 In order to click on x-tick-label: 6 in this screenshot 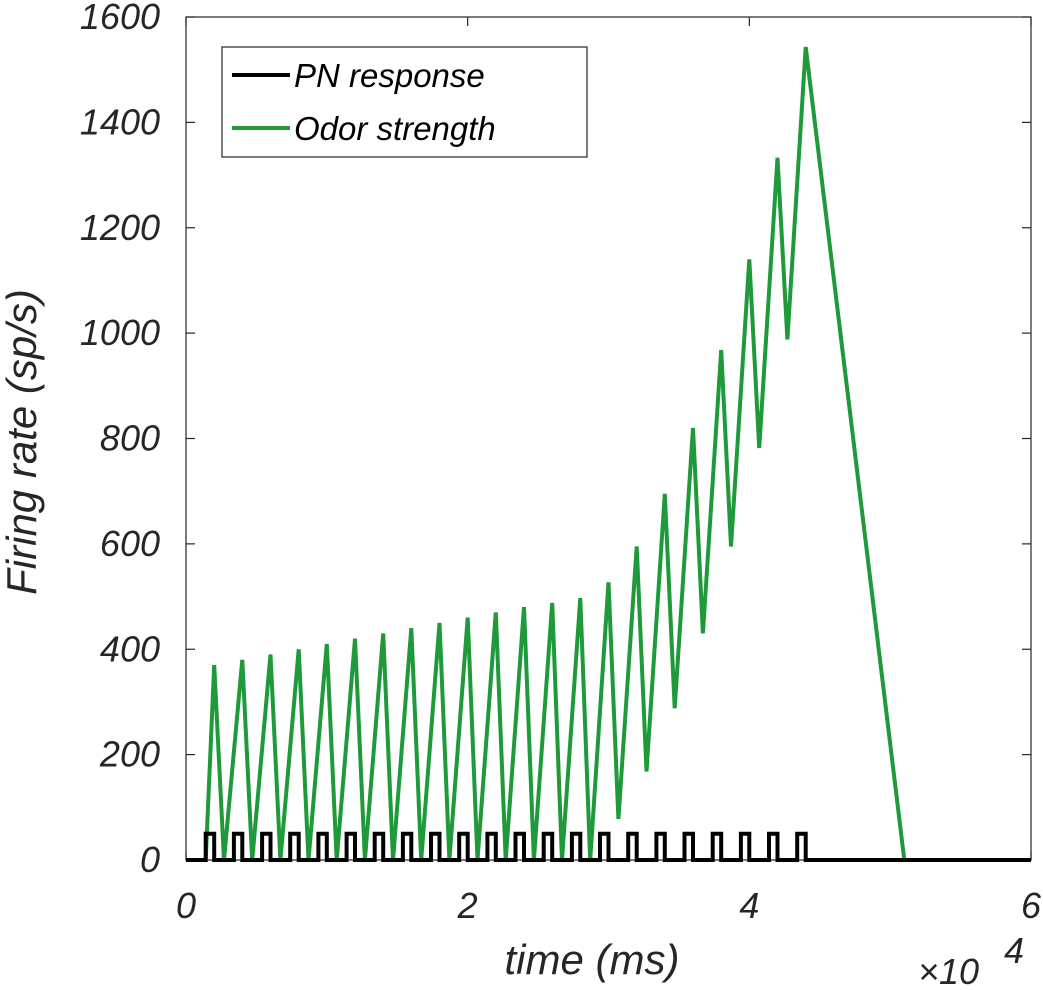, I will do `click(1031, 905)`.